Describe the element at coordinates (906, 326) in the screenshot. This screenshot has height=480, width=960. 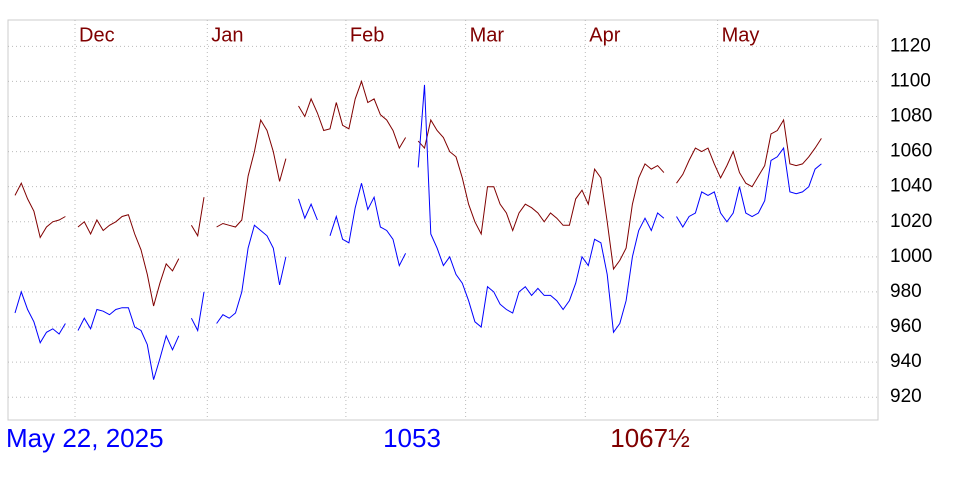
I see `y-tick-label: 960` at that location.